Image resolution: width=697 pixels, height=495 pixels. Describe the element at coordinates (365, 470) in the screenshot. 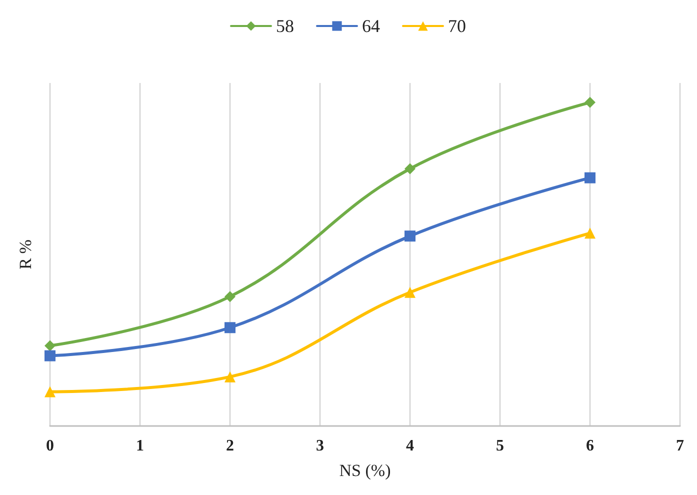

I see `x-axis-title: NS (%)` at that location.